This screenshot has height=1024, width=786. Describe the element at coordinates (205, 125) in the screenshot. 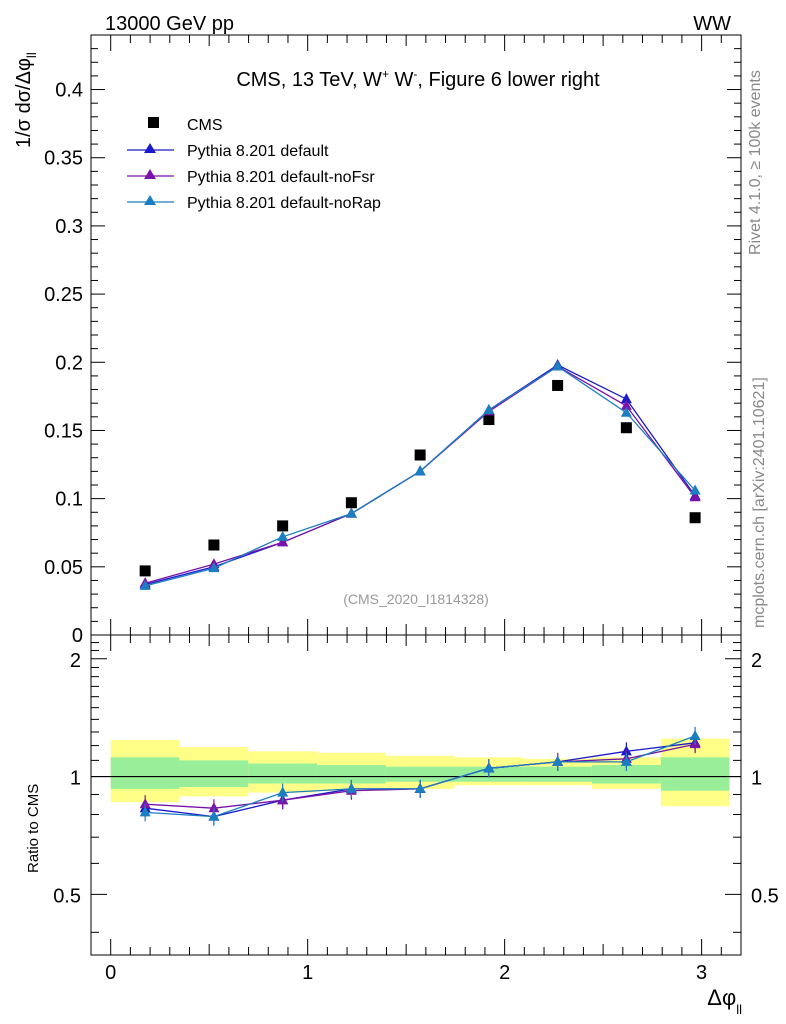

I see `legend-label-cms: CMS` at that location.